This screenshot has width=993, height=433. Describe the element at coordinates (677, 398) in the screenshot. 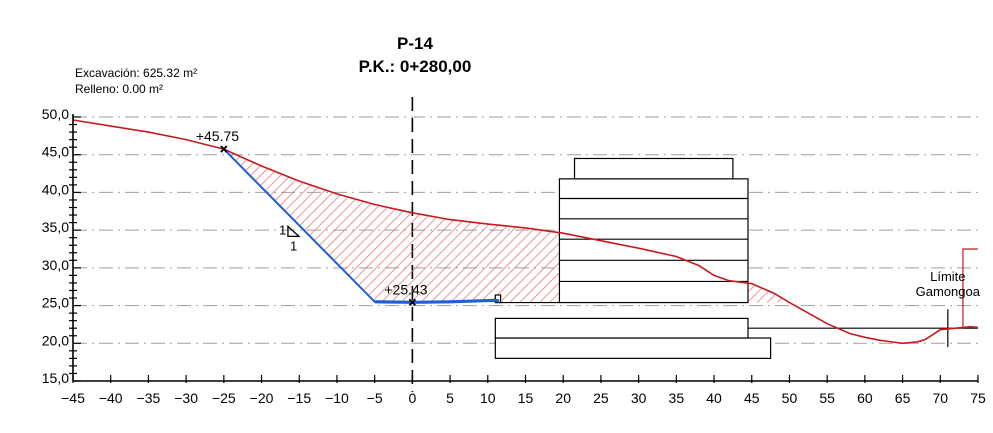

I see `x-tick-label: 35` at that location.